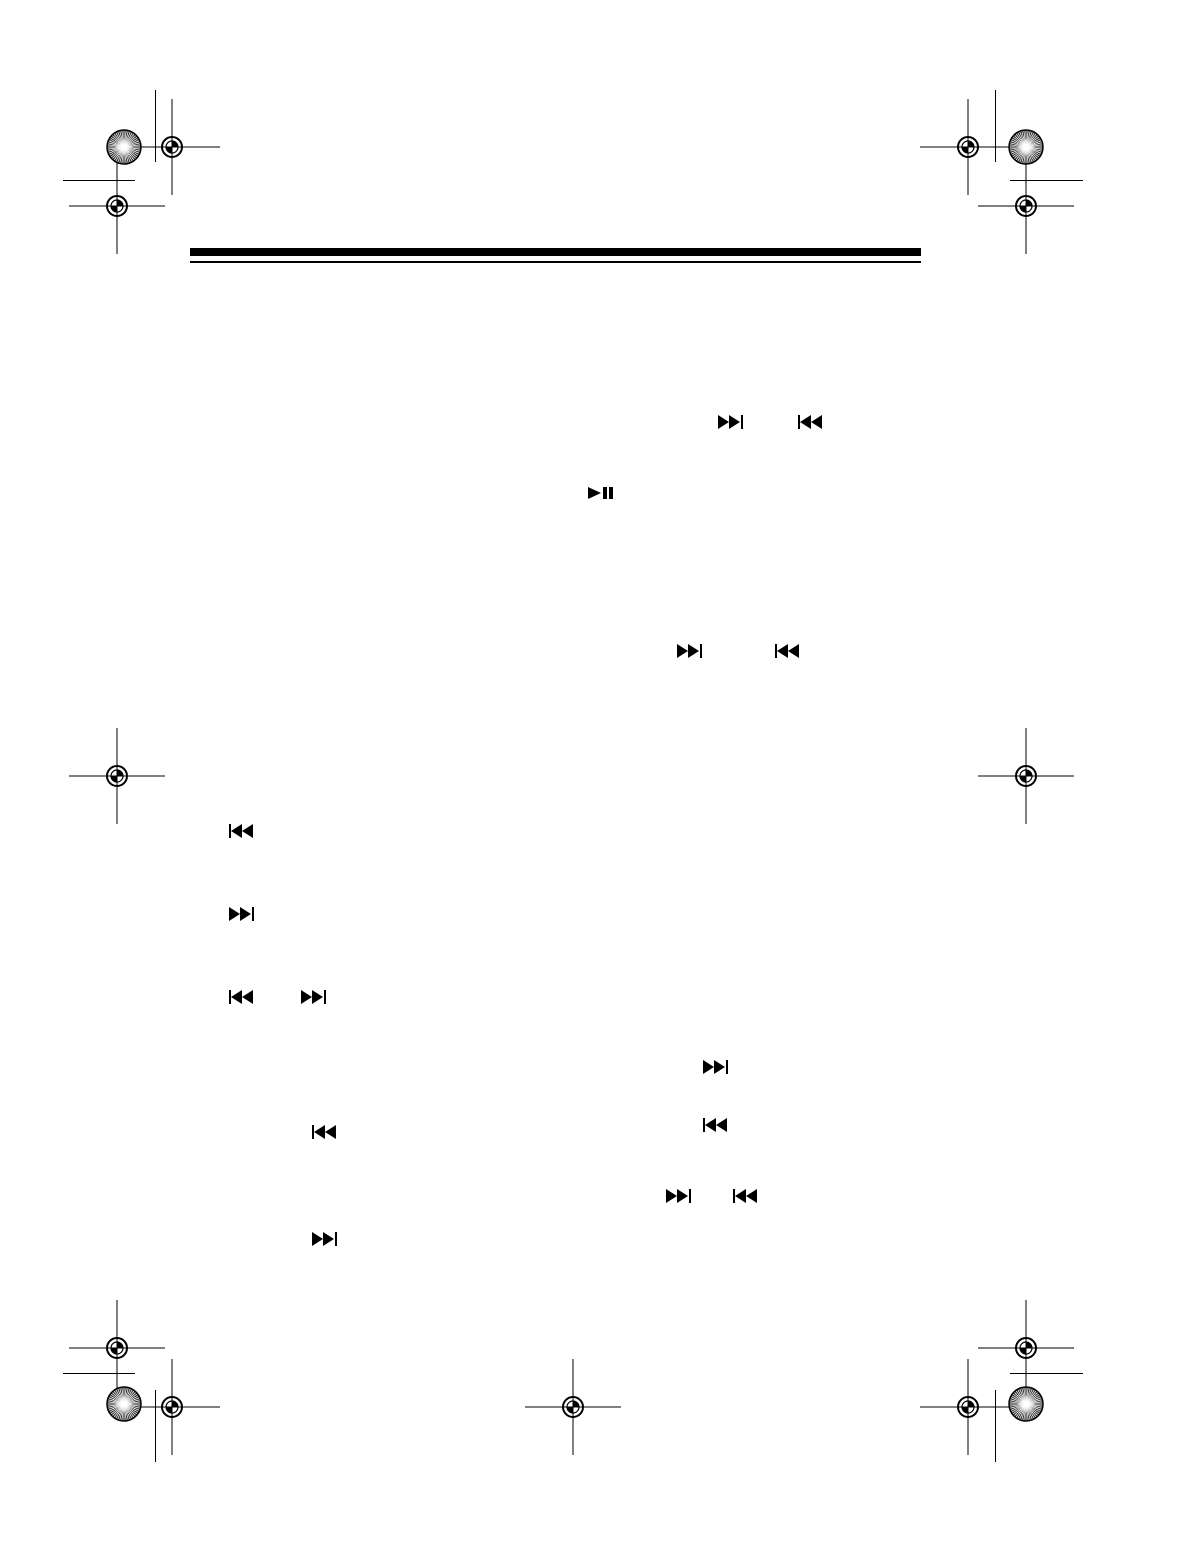 This screenshot has width=1186, height=1568. I want to click on play-pause-icon, so click(600, 493).